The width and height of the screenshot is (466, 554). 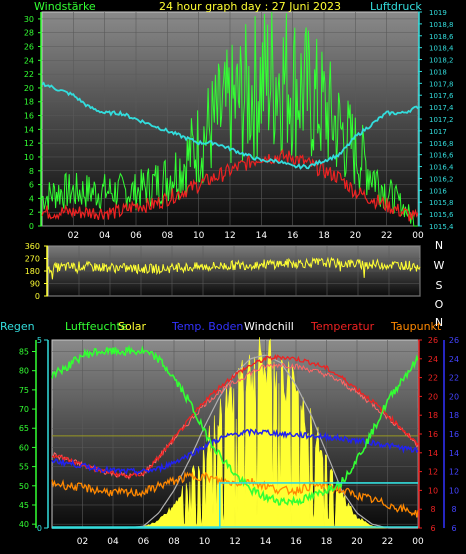 I want to click on y-tick-label: 16, so click(x=29, y=116).